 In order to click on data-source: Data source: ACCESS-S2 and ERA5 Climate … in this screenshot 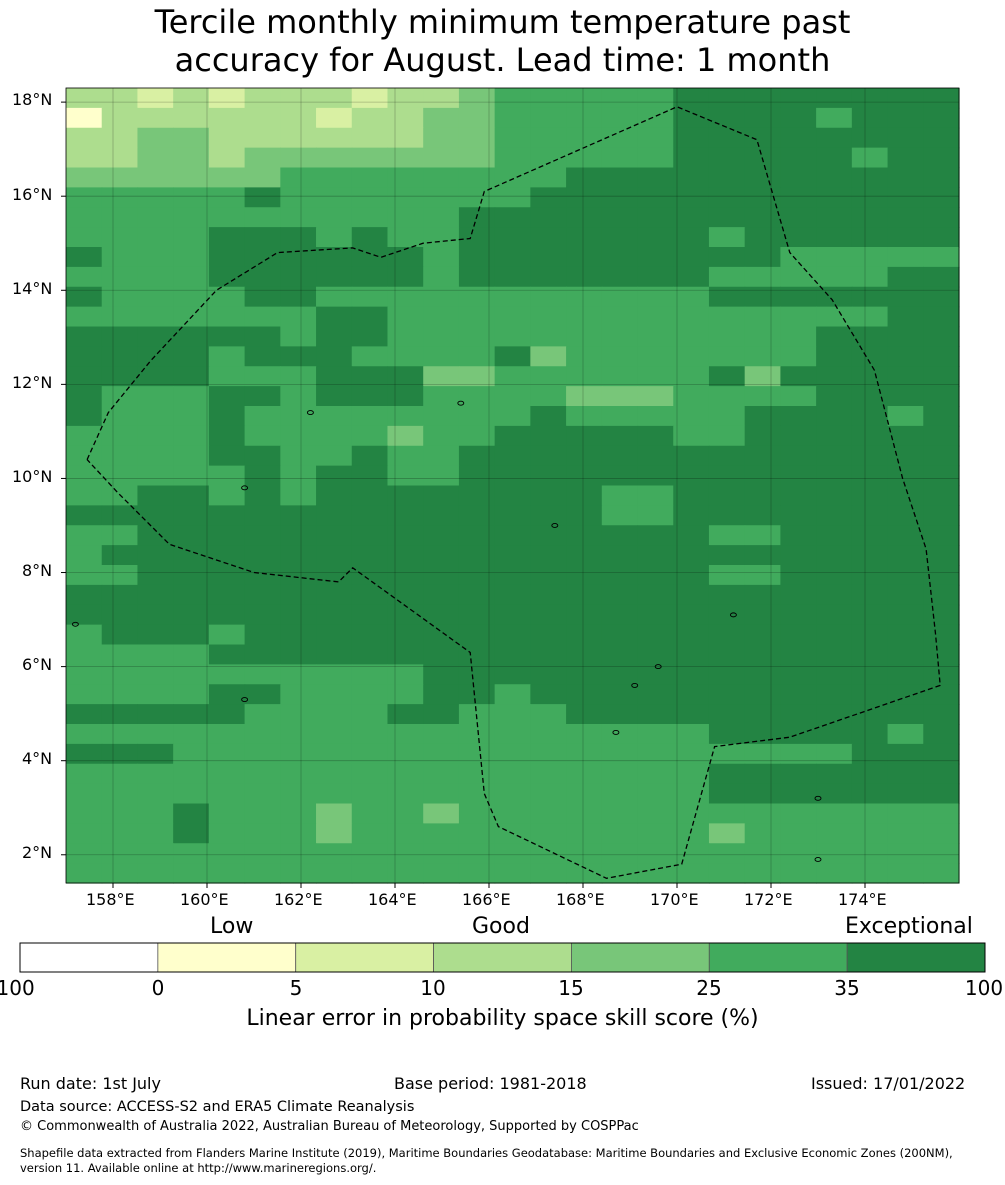, I will do `click(217, 1107)`.